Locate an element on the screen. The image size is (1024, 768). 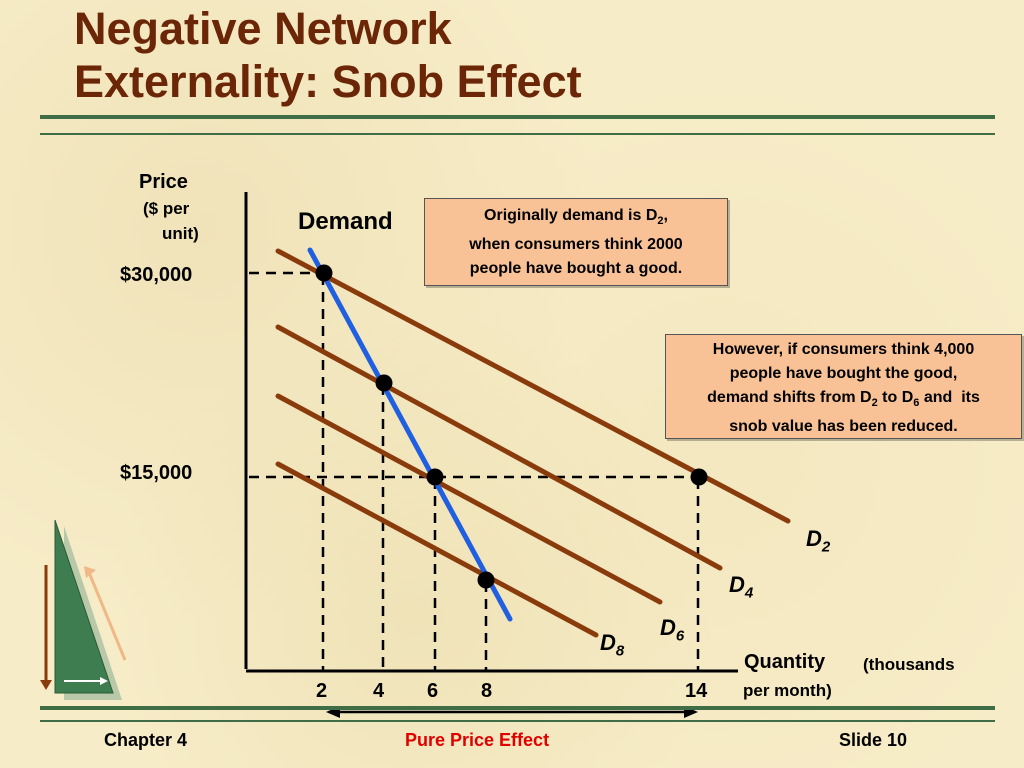
callout2-line3: demand shifts from D2 to D6 and its is located at coordinates (843, 400).